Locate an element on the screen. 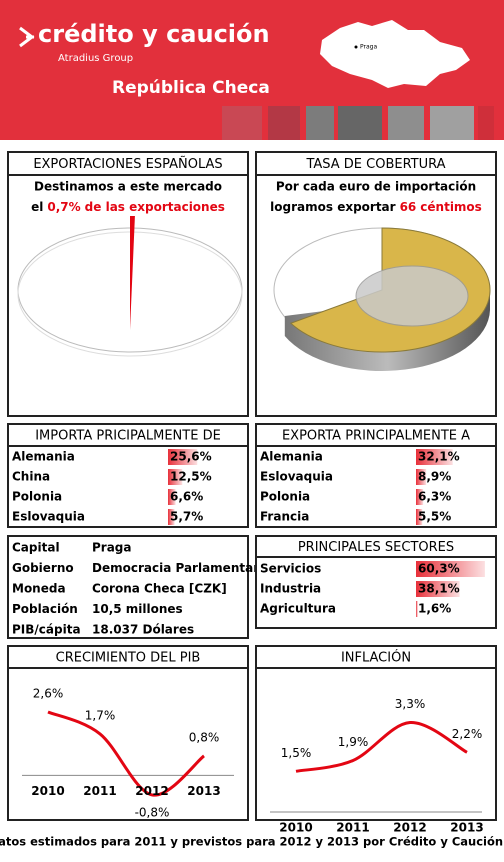  bar-value: 25,6% is located at coordinates (191, 457).